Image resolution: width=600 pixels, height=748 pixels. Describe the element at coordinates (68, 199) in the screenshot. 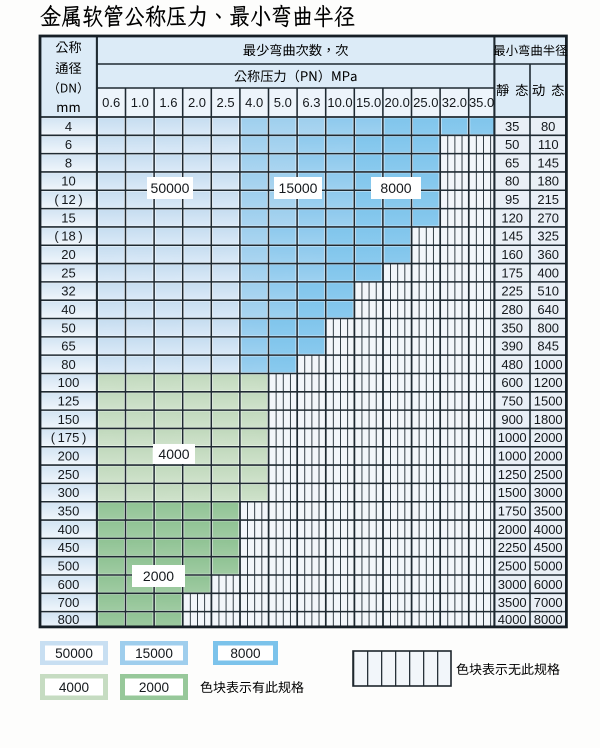

I see `svg-text: ( 12 )` at that location.